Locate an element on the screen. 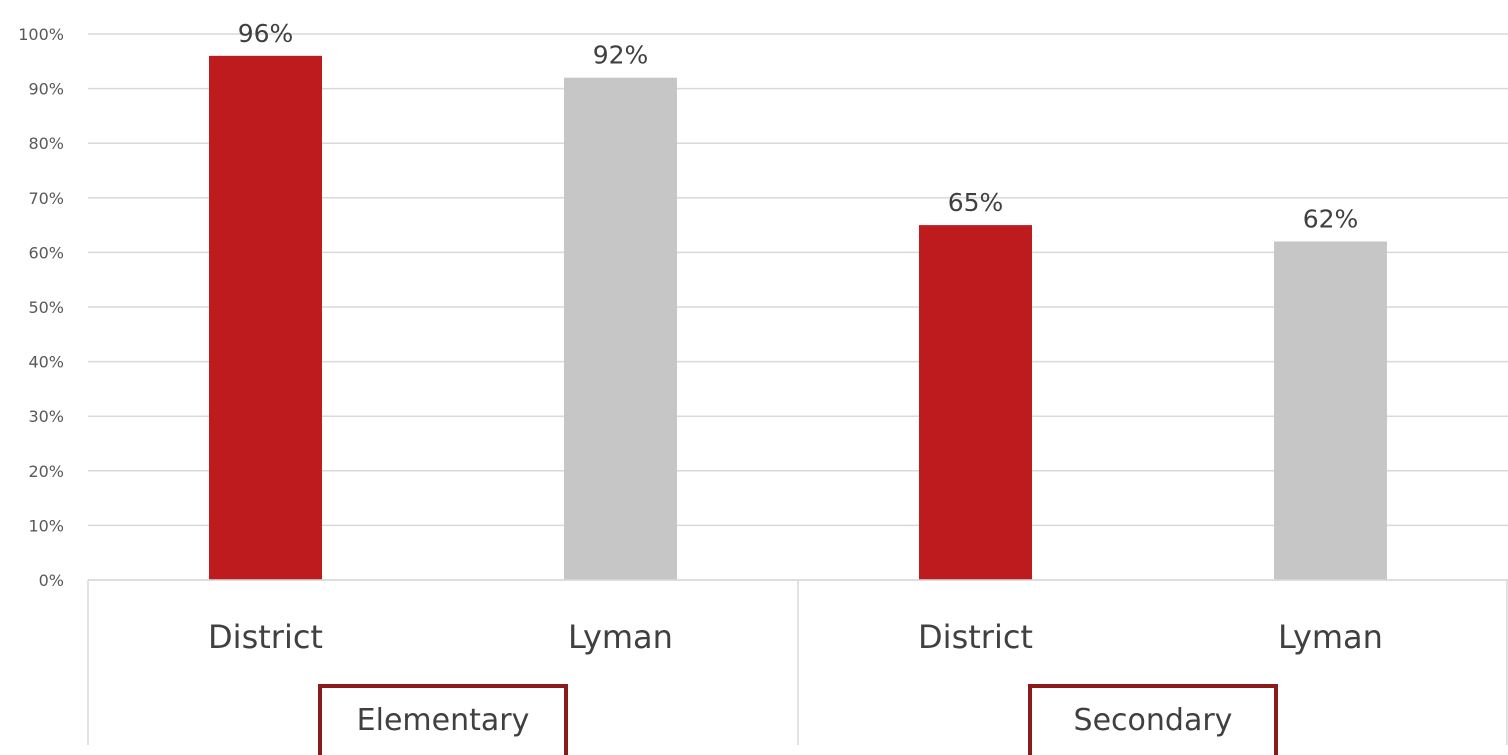  bar-elementary-district is located at coordinates (265, 317).